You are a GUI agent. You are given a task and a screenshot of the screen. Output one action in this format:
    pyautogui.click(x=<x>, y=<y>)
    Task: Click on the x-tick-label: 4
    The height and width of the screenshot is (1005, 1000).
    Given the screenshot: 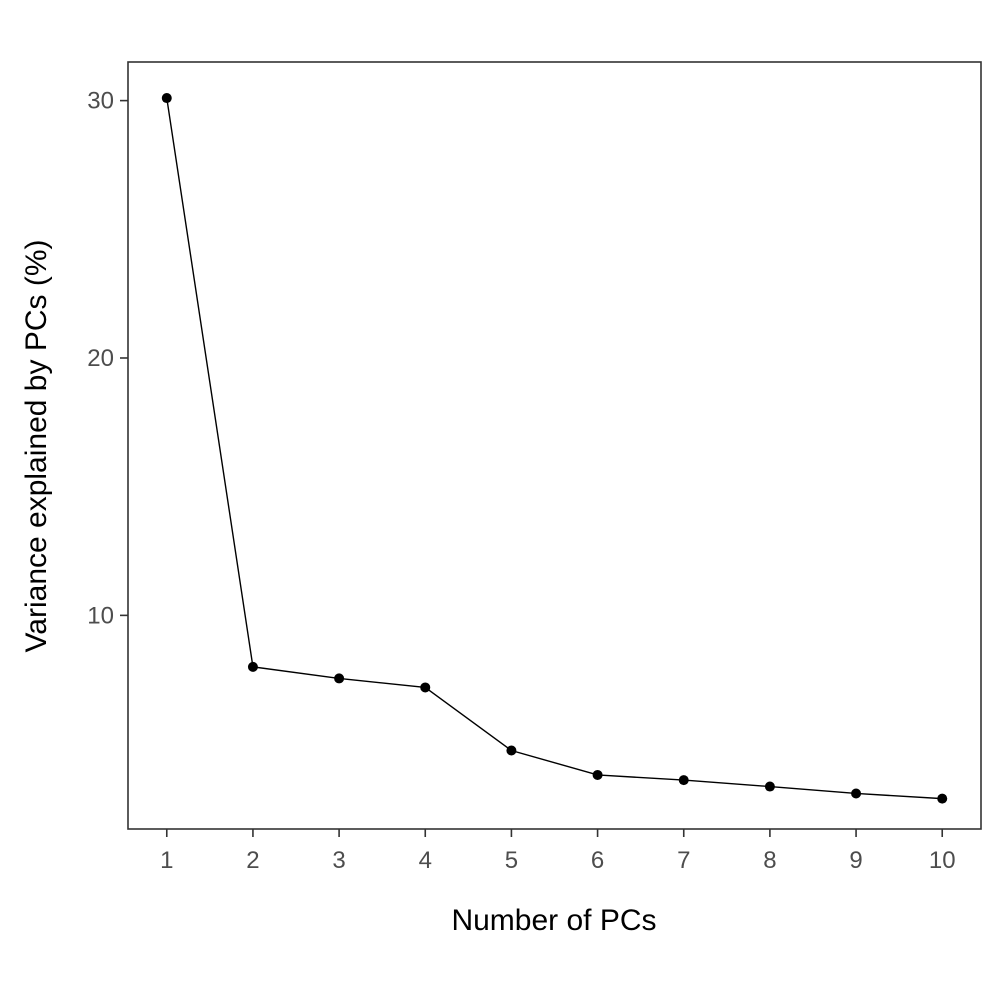 What is the action you would take?
    pyautogui.click(x=425, y=860)
    